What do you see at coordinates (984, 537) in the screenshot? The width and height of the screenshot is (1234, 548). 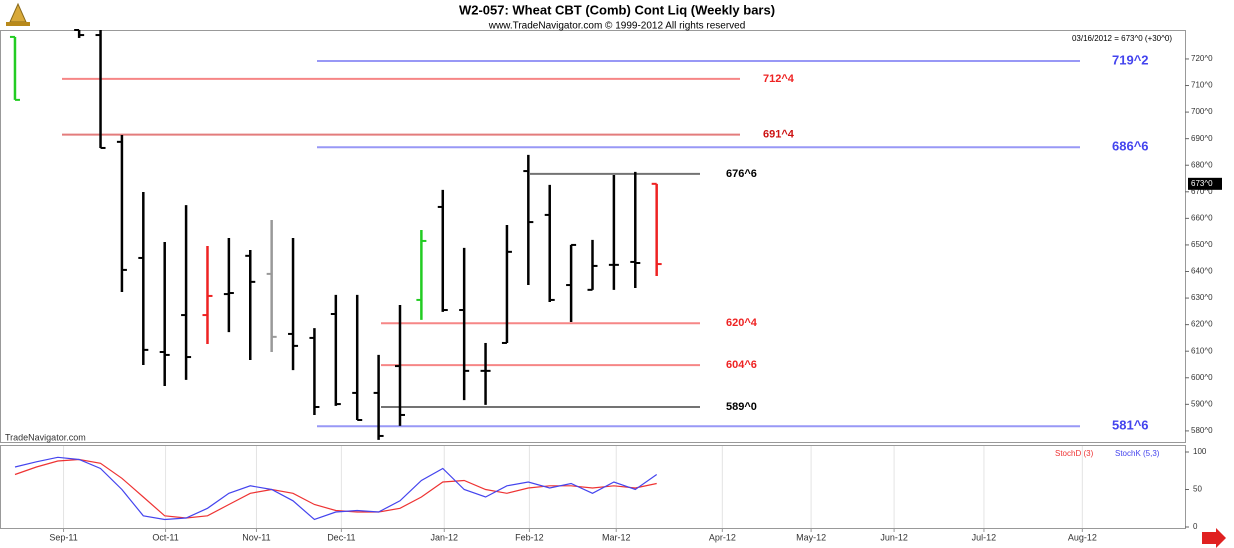 I see `x-tick-label: Jul-12` at bounding box center [984, 537].